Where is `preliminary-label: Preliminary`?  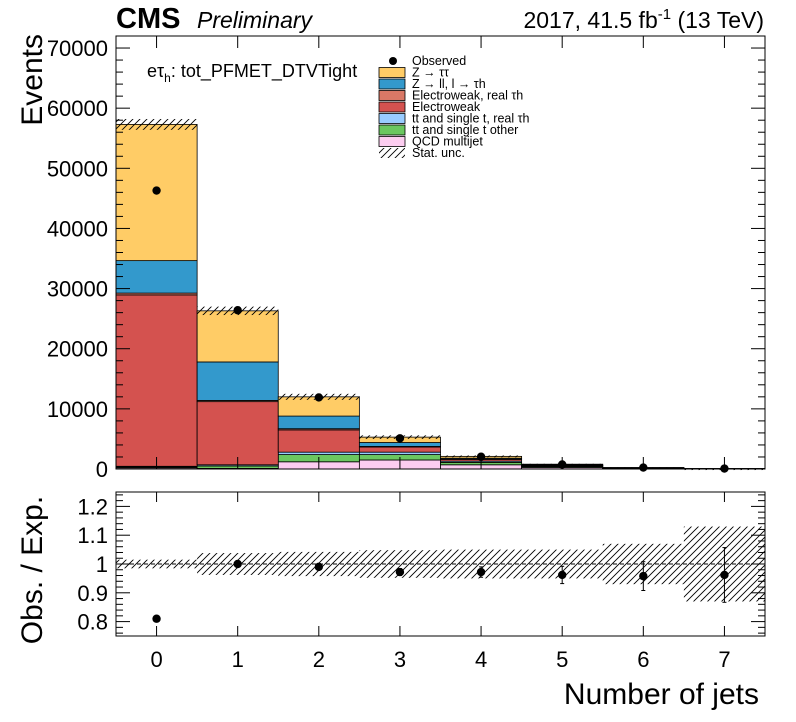
preliminary-label: Preliminary is located at coordinates (255, 20).